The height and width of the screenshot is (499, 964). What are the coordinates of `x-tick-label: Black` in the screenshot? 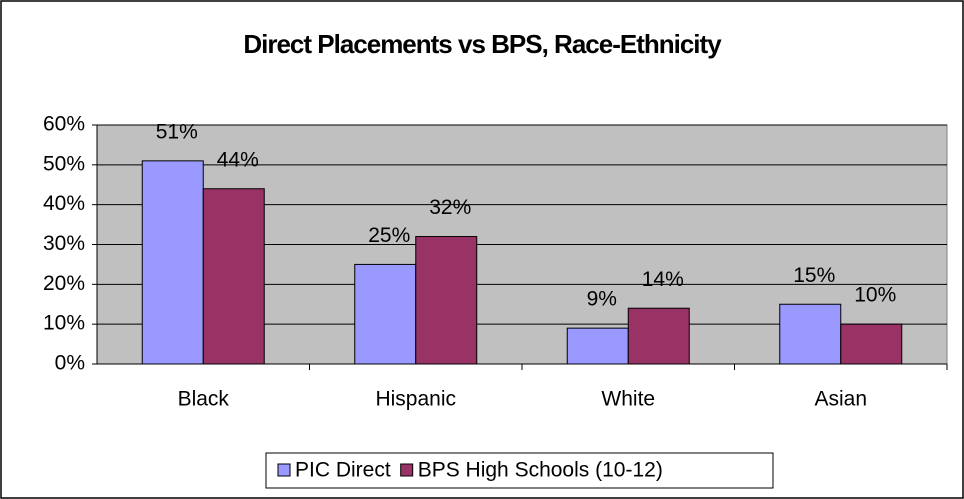 It's located at (204, 399).